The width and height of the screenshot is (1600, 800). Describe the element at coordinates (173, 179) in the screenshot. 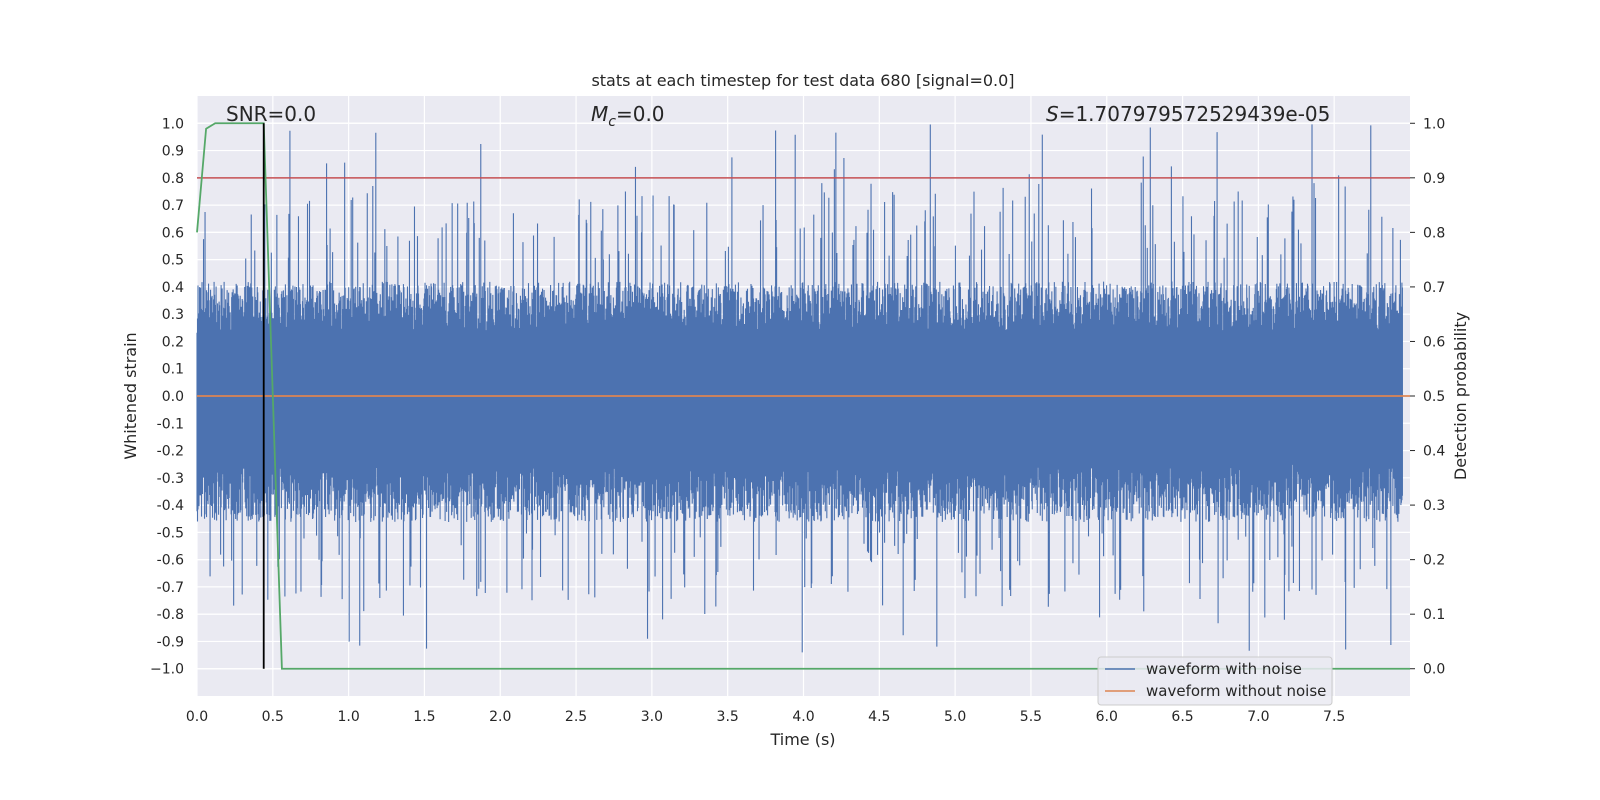

I see `y-tick-label: 0.8` at that location.